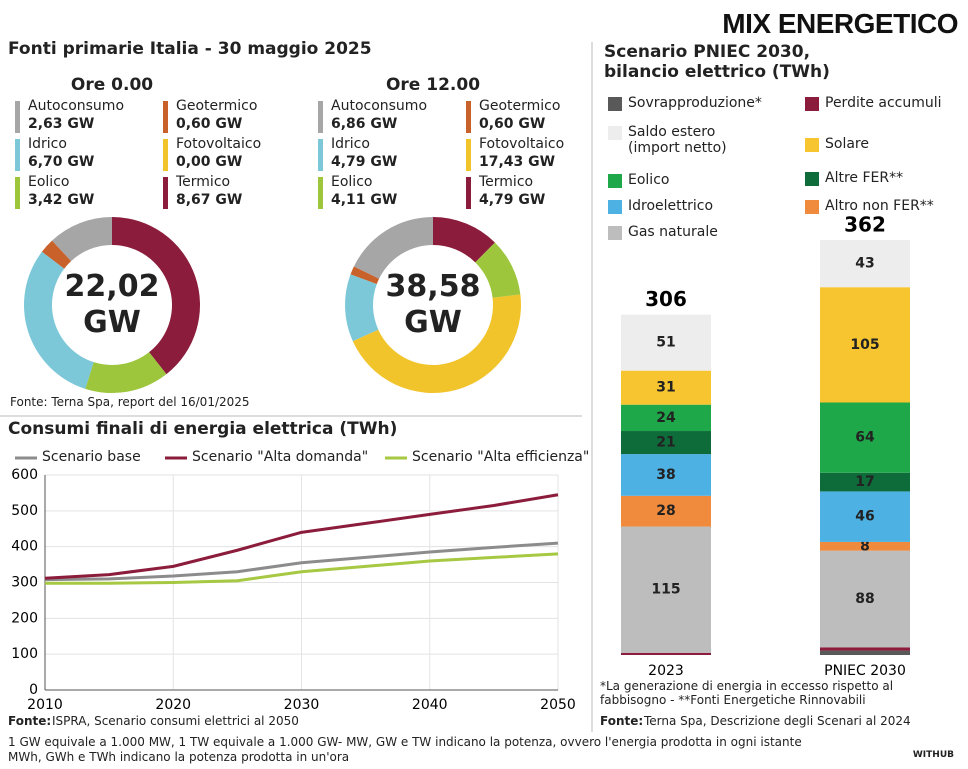  I want to click on pie-center-label: 38,58 GW, so click(433, 304).